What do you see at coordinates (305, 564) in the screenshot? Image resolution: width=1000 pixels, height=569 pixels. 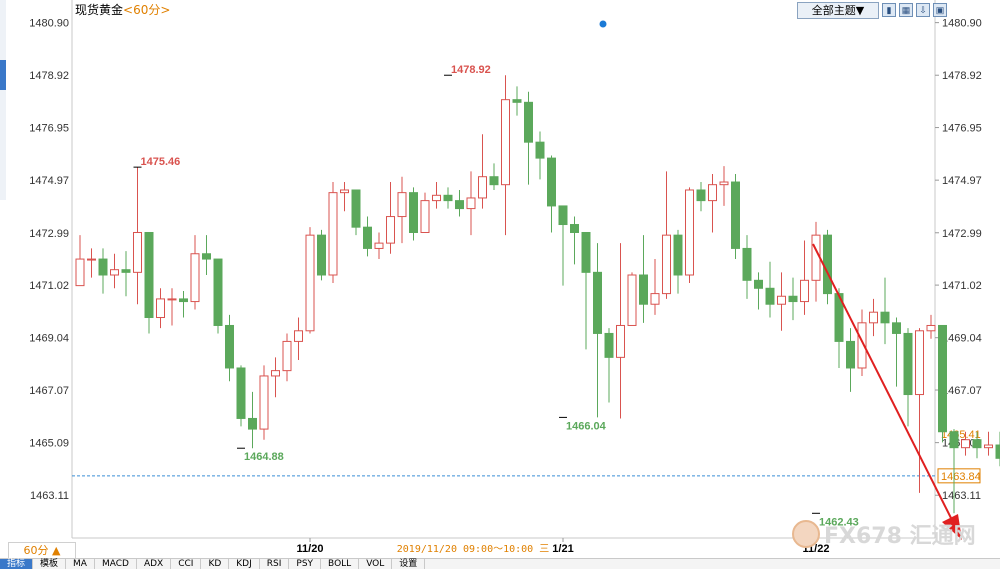 I see `indicator-tab: PSY` at bounding box center [305, 564].